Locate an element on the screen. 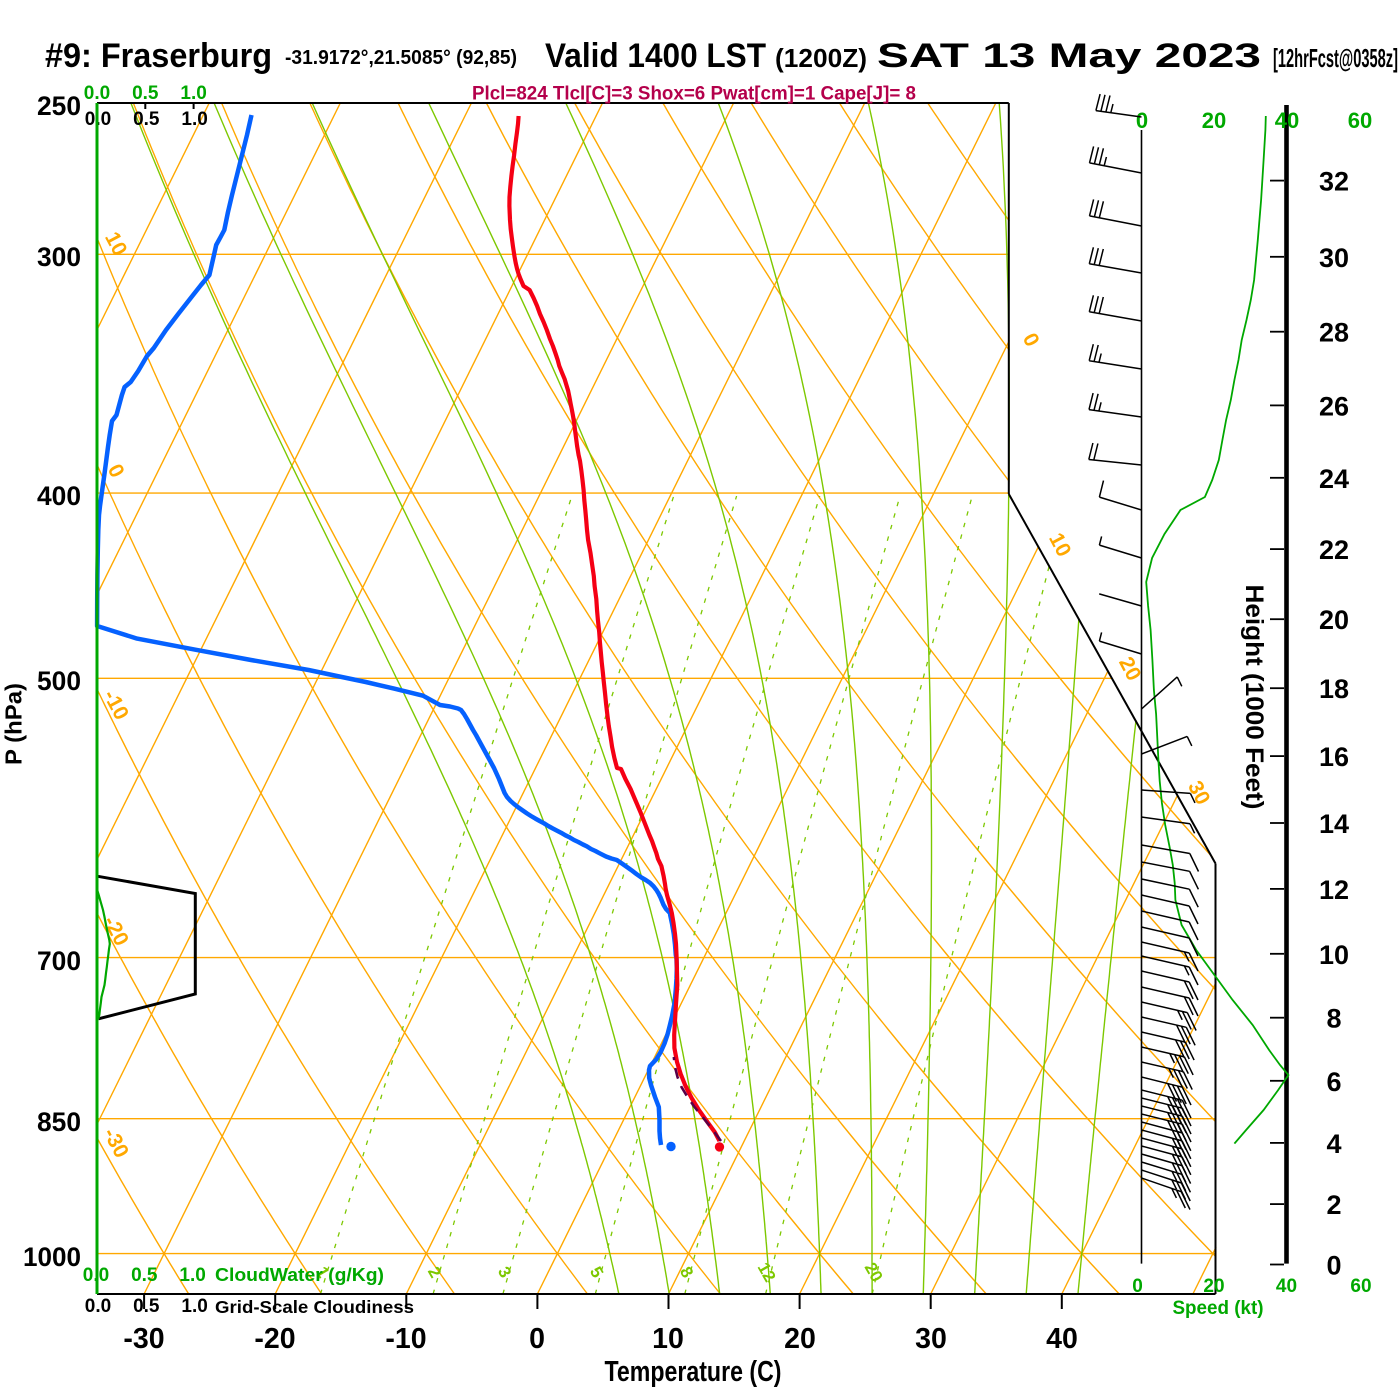  svg-text: 2 is located at coordinates (1333, 1205).